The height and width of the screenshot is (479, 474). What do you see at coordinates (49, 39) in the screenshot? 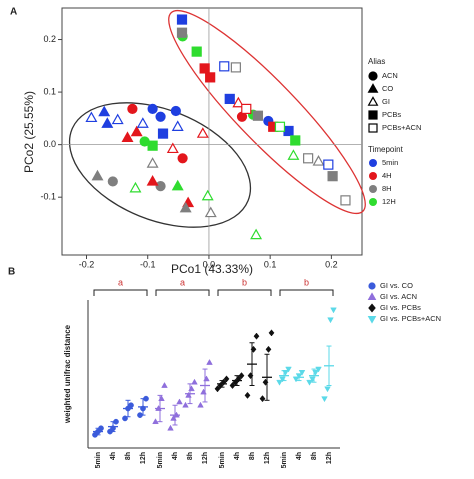
I see `y-tick-label: 0.2` at bounding box center [49, 39].